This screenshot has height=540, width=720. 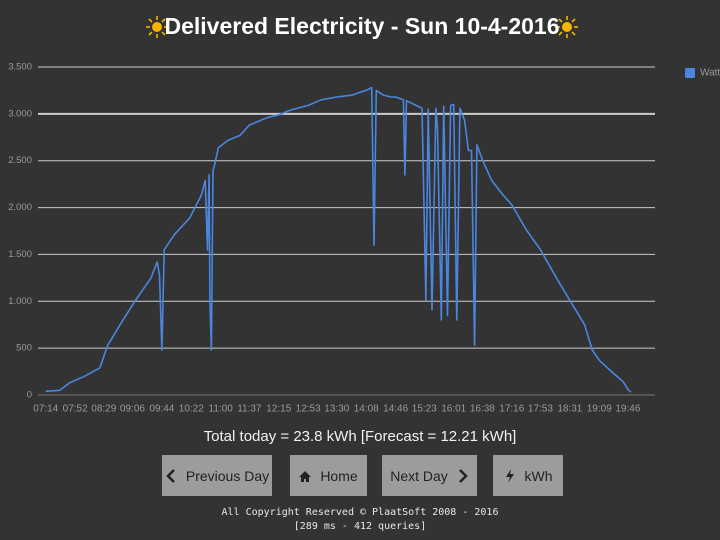 I want to click on chart-title: Delivered Electricity - Sun 10-4-2016, so click(x=361, y=26).